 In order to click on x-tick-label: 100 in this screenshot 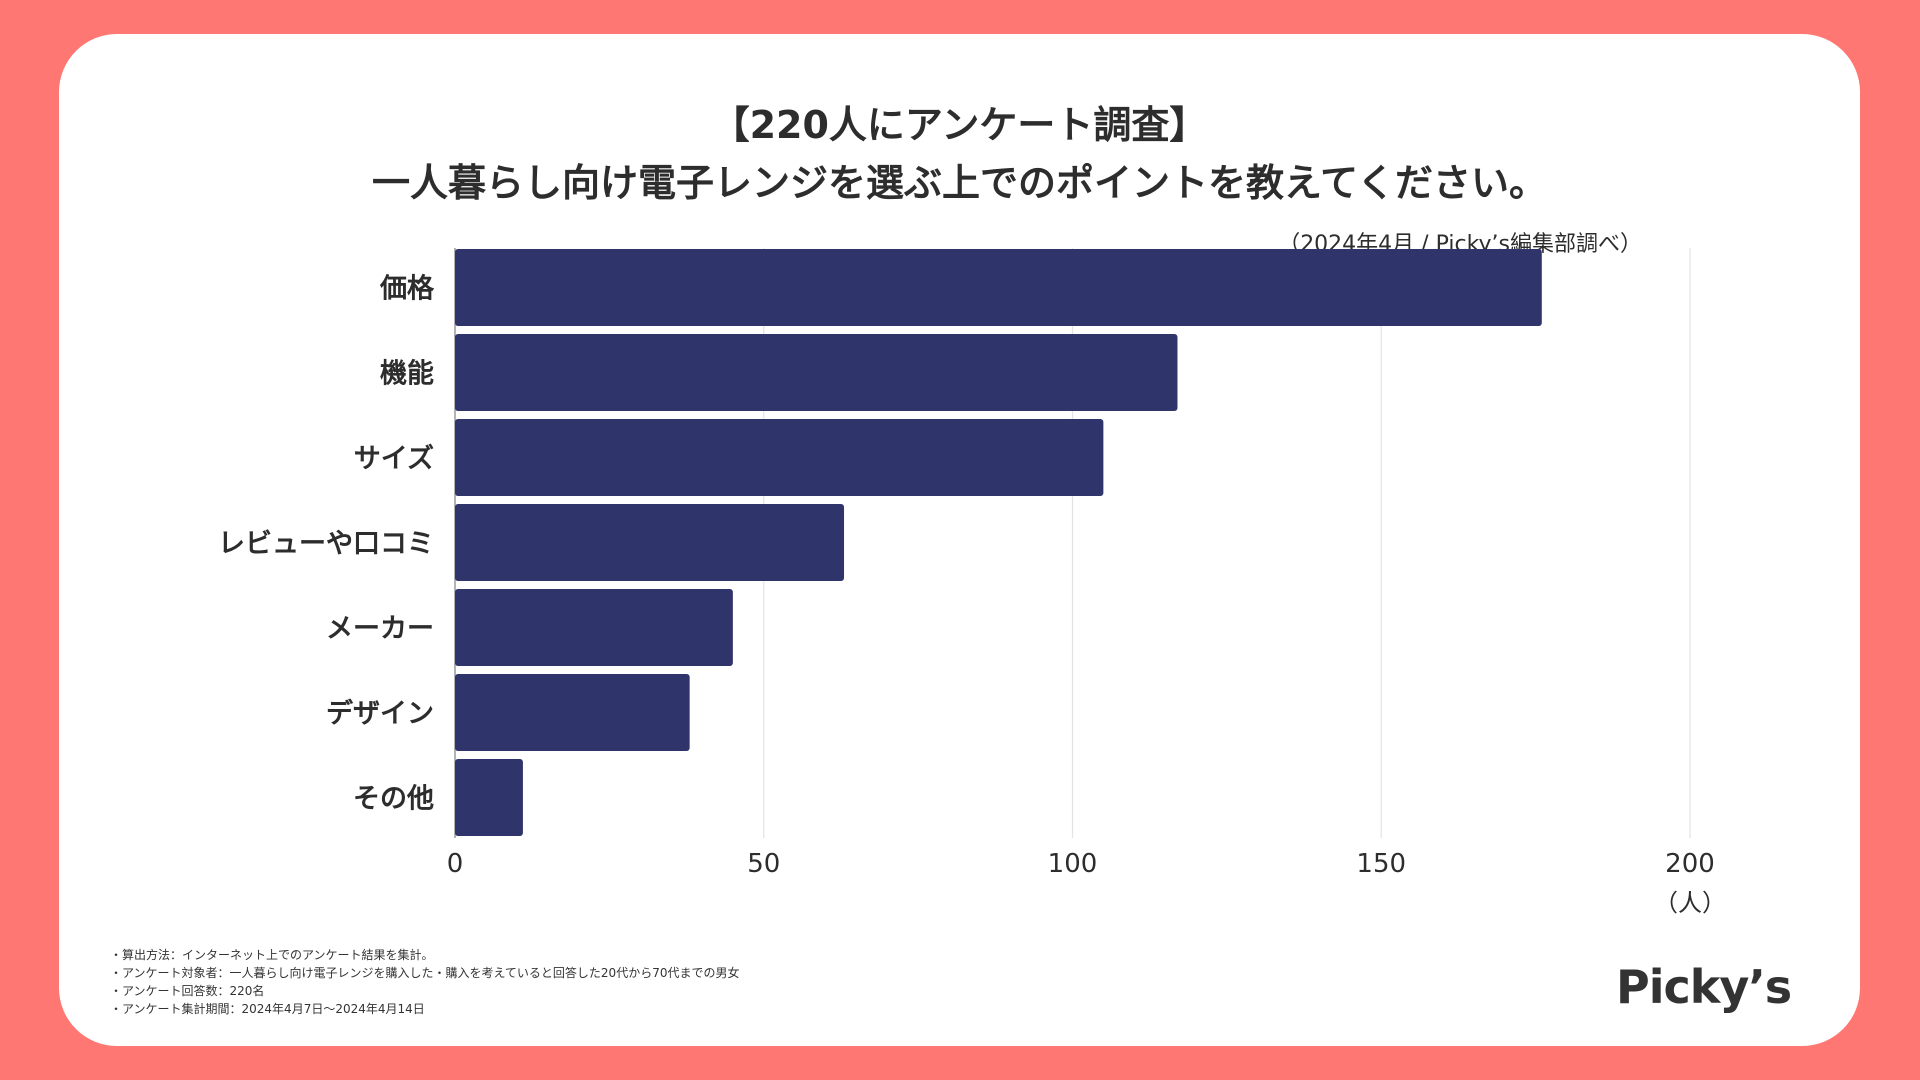, I will do `click(1073, 864)`.